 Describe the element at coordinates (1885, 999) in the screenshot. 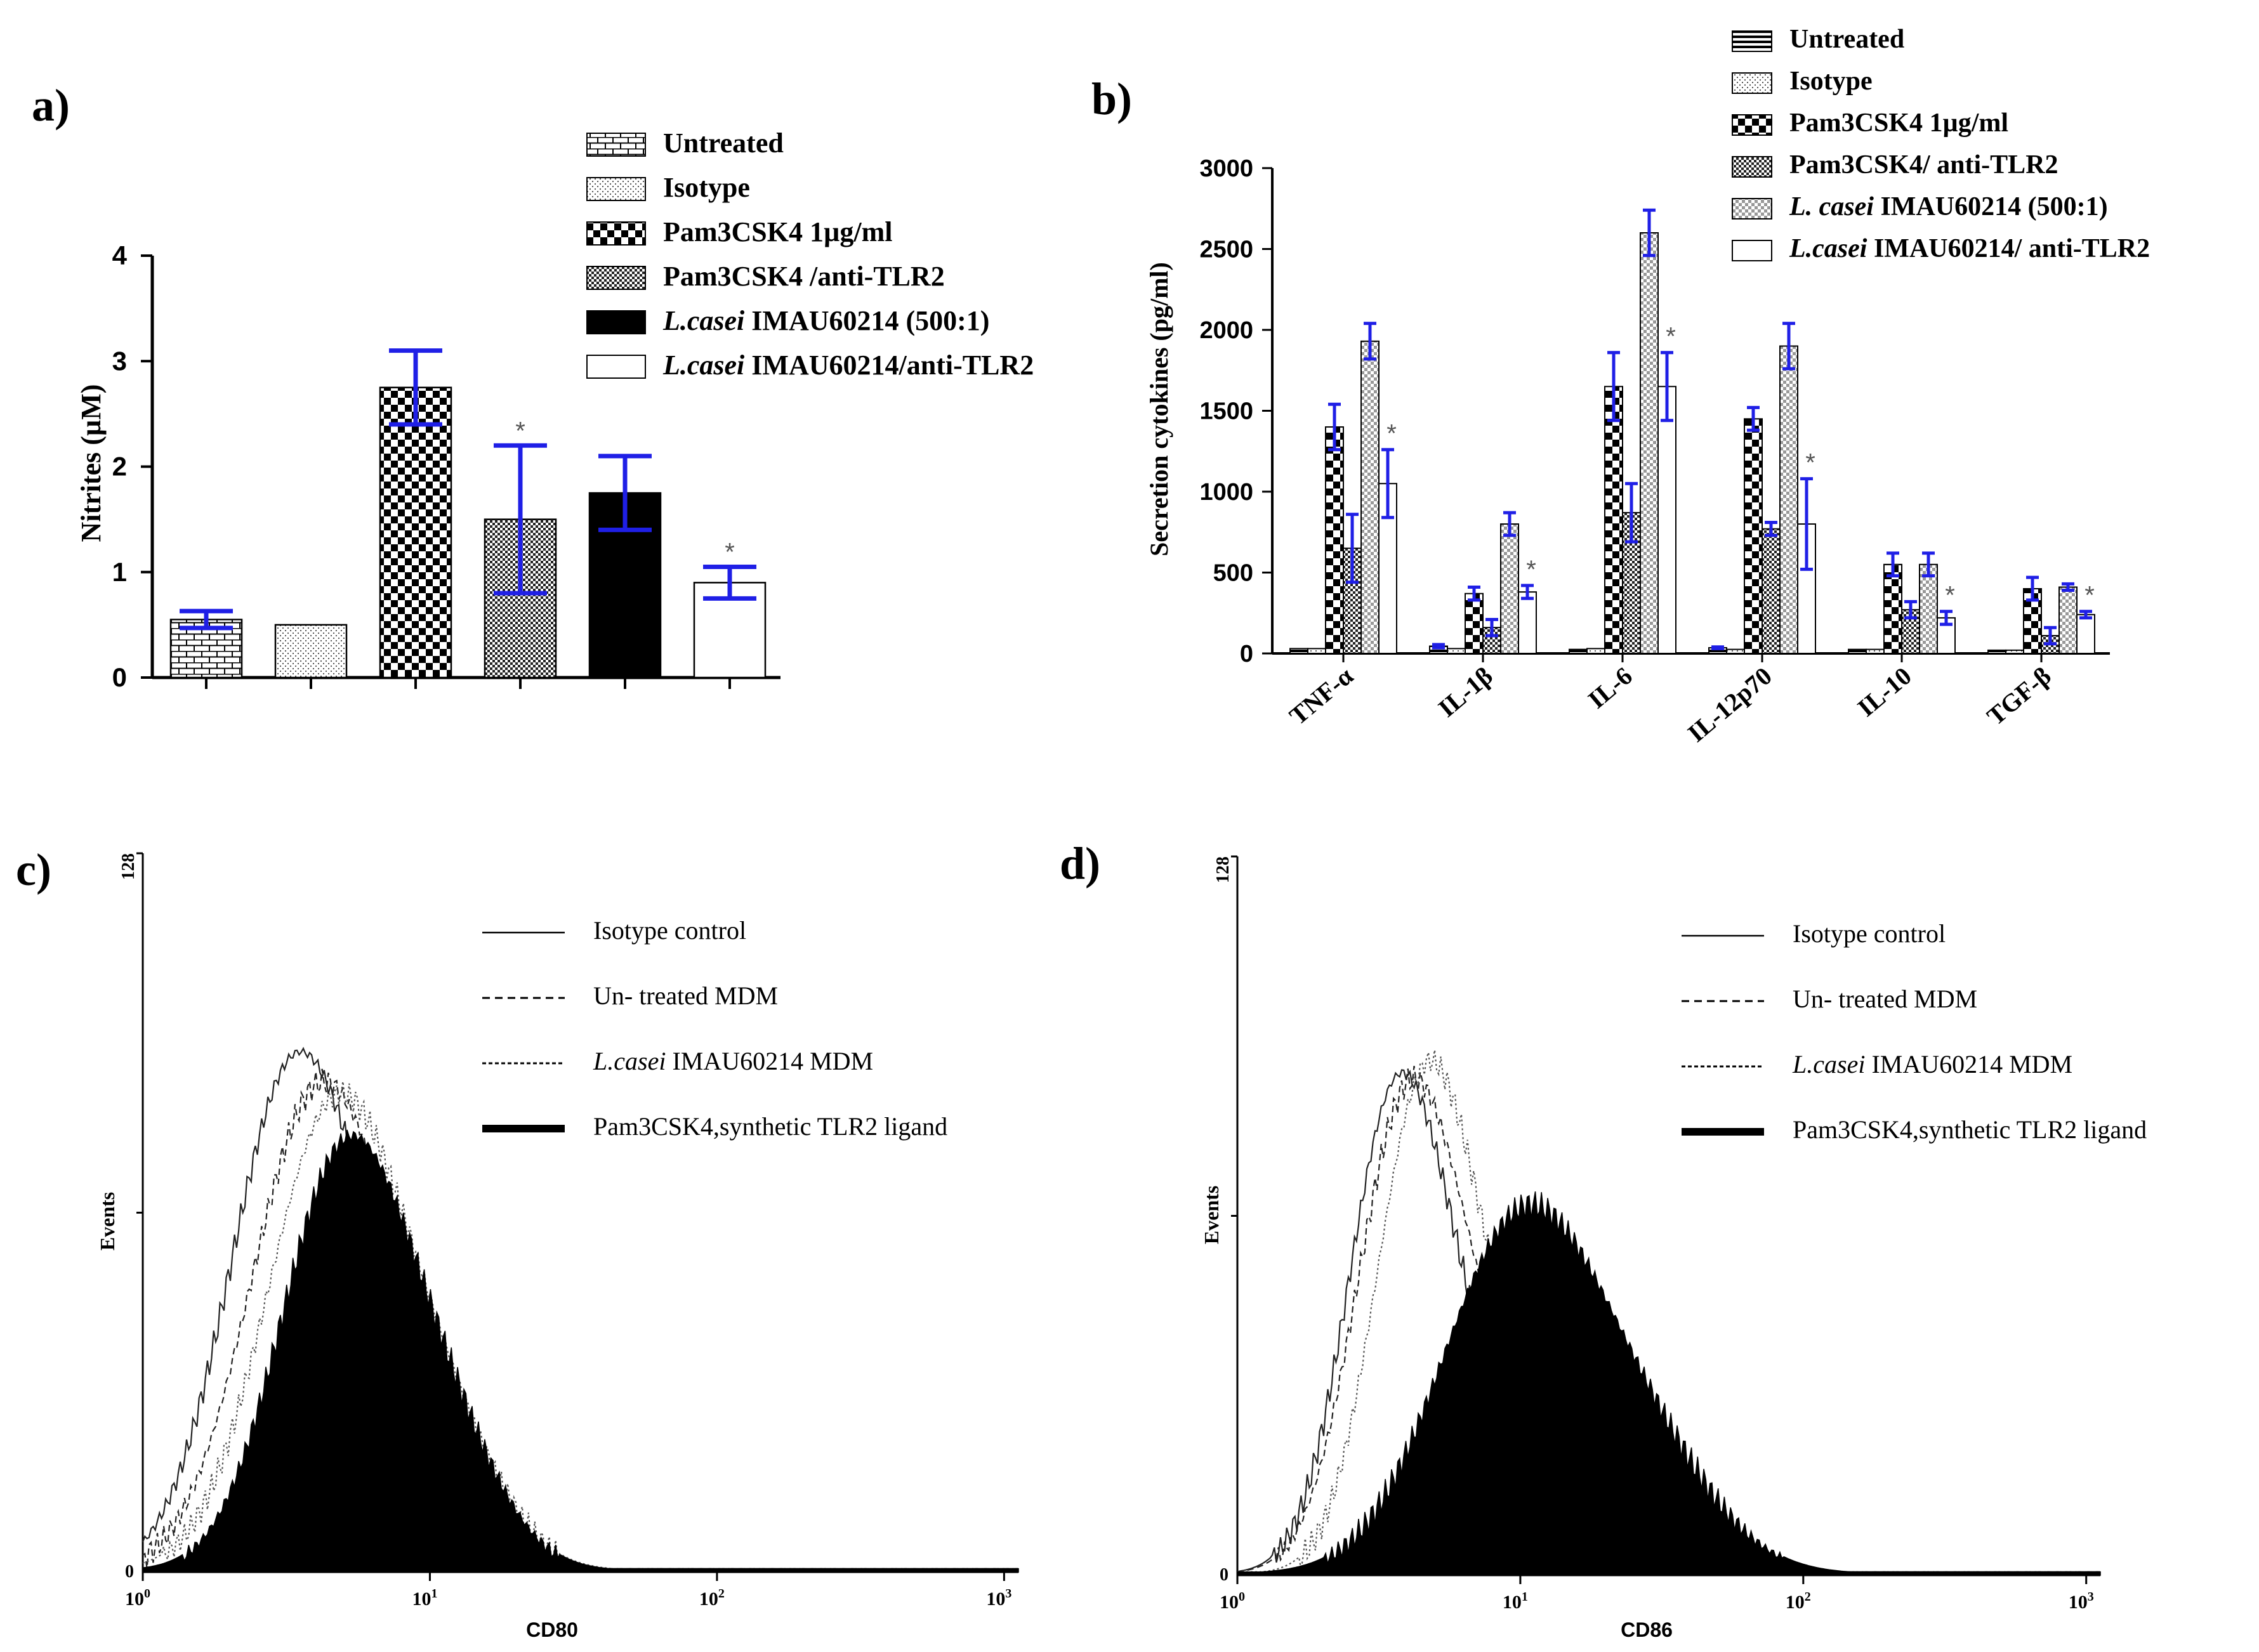

I see `chart-d-legend-text: Un- treated MDM` at that location.